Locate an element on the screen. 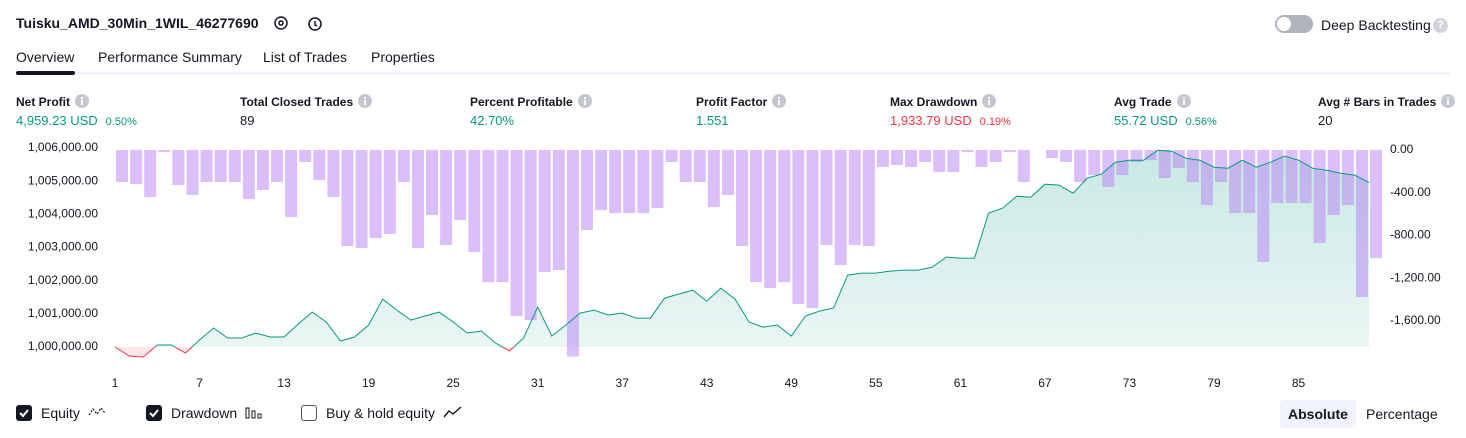 This screenshot has height=438, width=1466. tab: Performance Summary is located at coordinates (170, 57).